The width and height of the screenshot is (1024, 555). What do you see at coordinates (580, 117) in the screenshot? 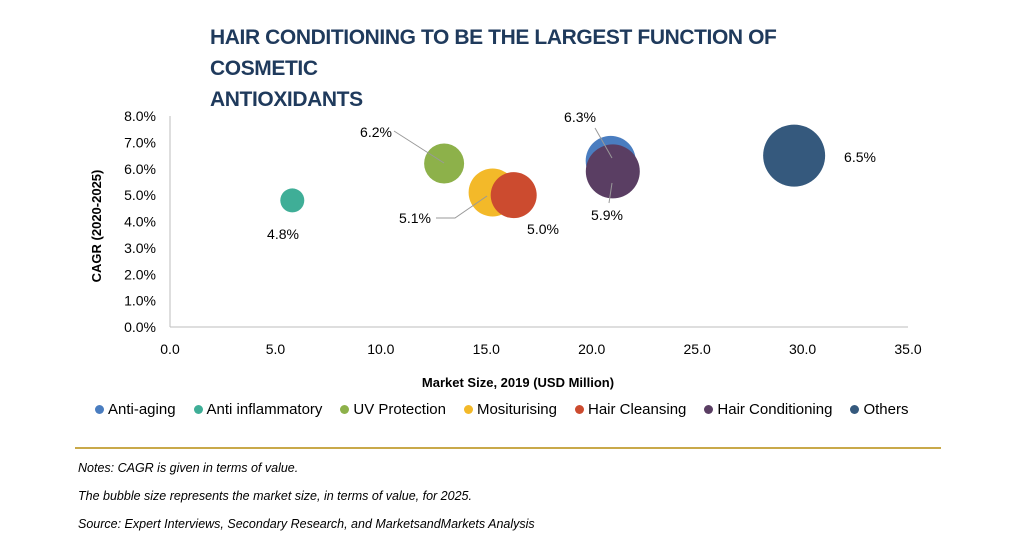
I see `data-label-anti-aging: 6.3%` at bounding box center [580, 117].